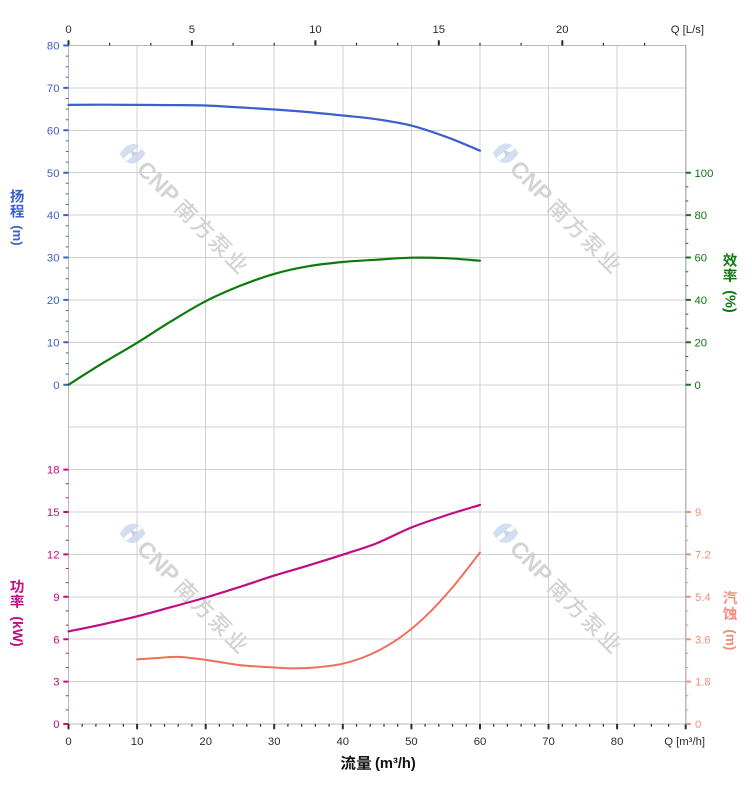 Image resolution: width=752 pixels, height=797 pixels. I want to click on svg-text: Q [L/s], so click(687, 30).